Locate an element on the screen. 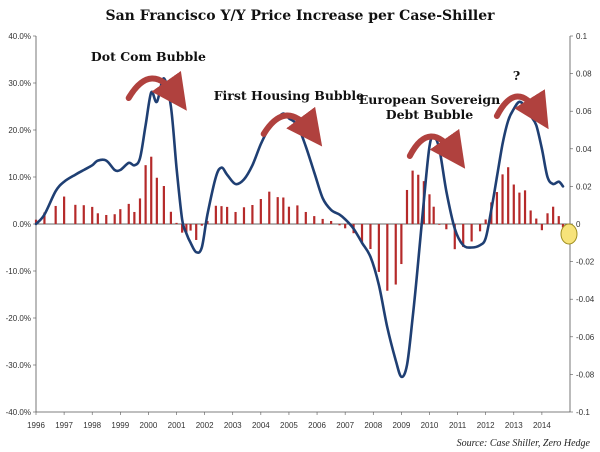  x-tick-label: 2001 is located at coordinates (177, 425).